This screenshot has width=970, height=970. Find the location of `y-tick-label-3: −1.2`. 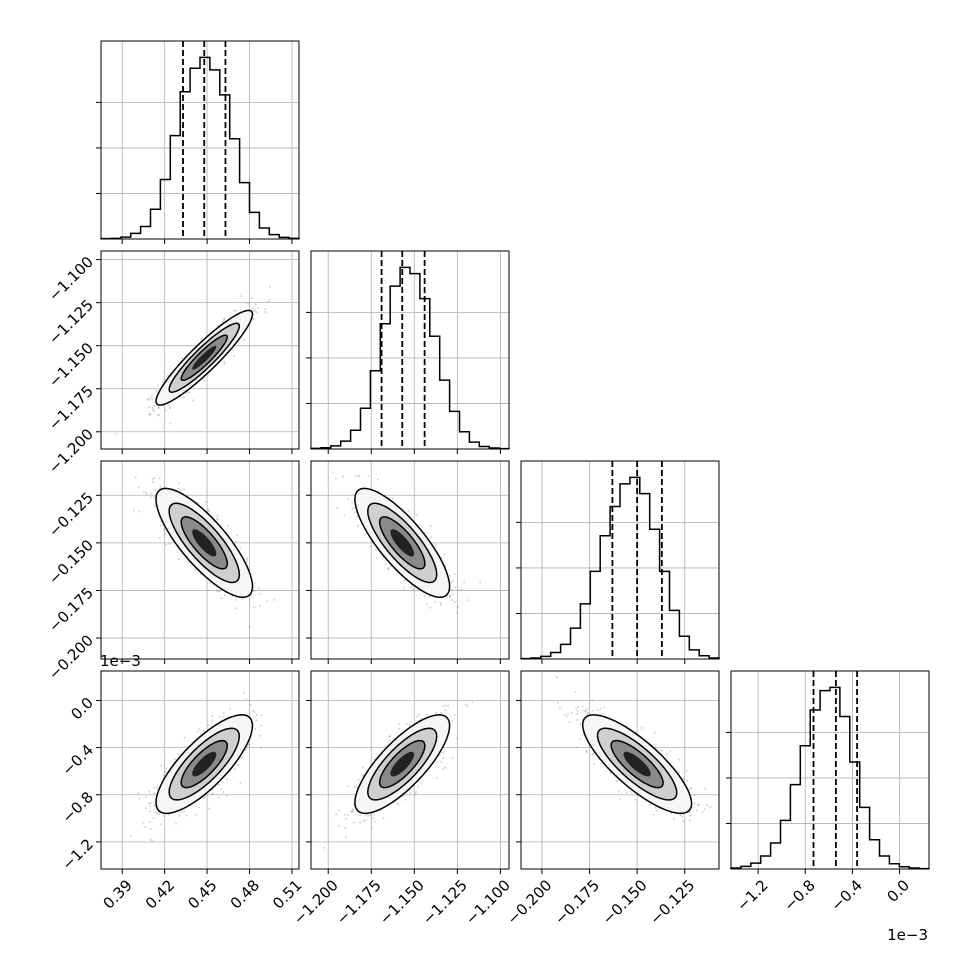

y-tick-label-3: −1.2 is located at coordinates (78, 854).